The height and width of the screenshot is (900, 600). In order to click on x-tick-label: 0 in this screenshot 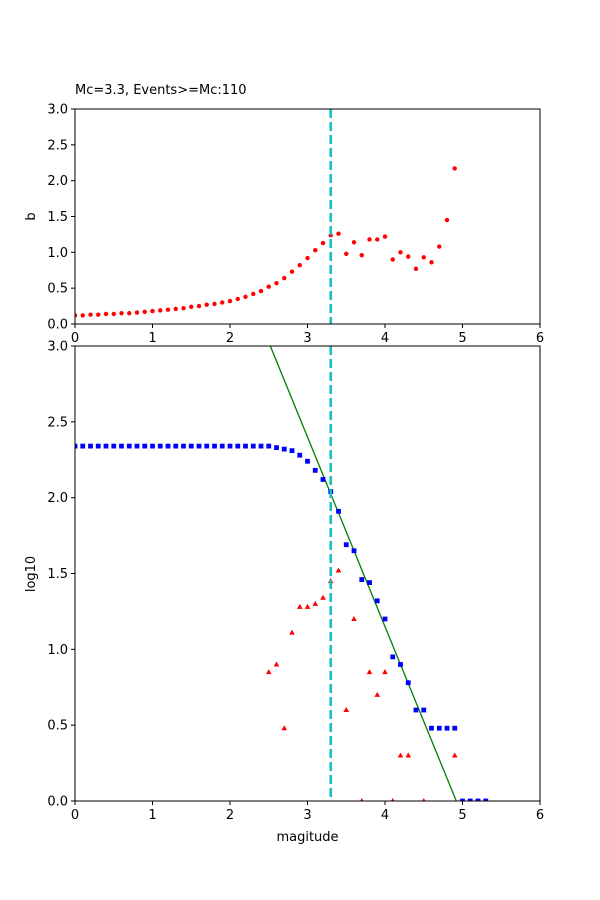, I will do `click(75, 338)`.